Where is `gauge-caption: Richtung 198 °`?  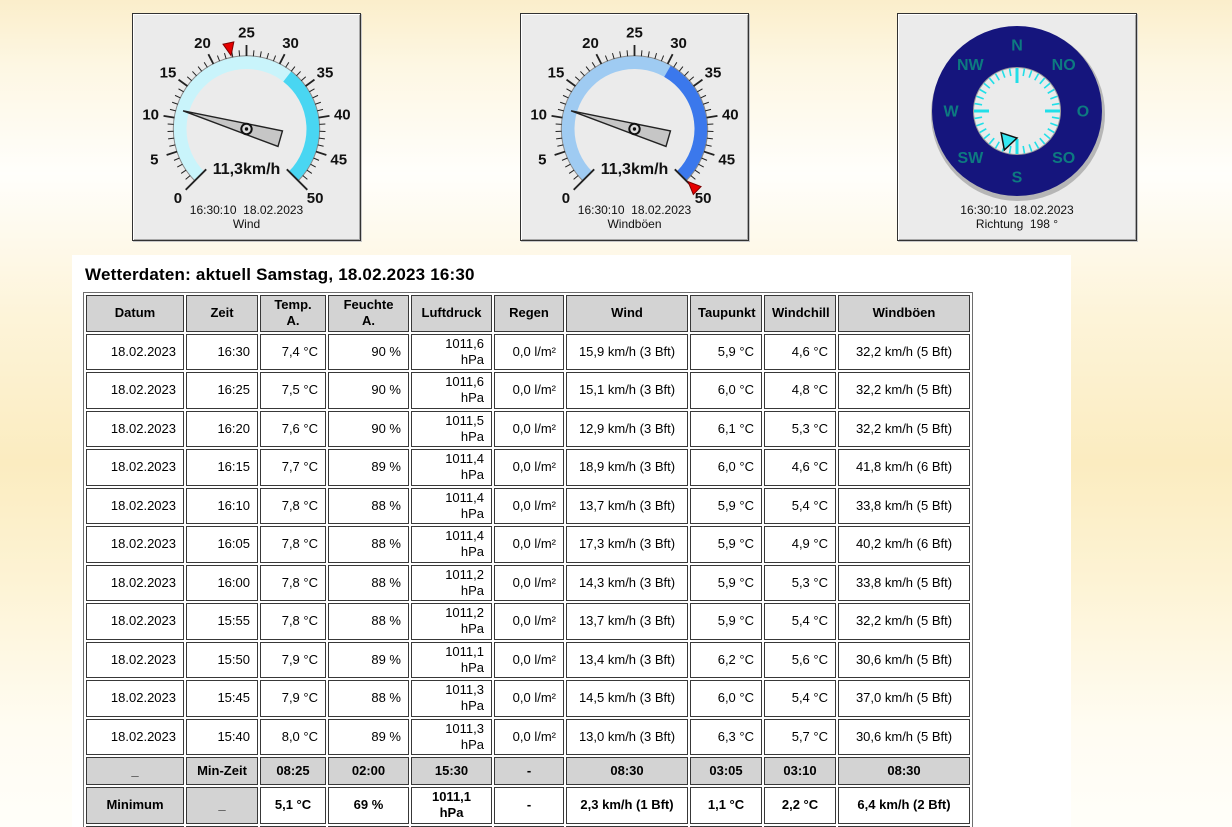
gauge-caption: Richtung 198 ° is located at coordinates (1017, 224).